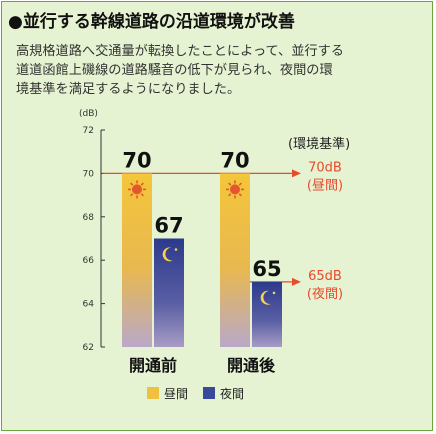 This screenshot has height=434, width=436. What do you see at coordinates (151, 22) in the screenshot?
I see `panel-heading: ●並行する幹線道路の沿道環境が改善` at bounding box center [151, 22].